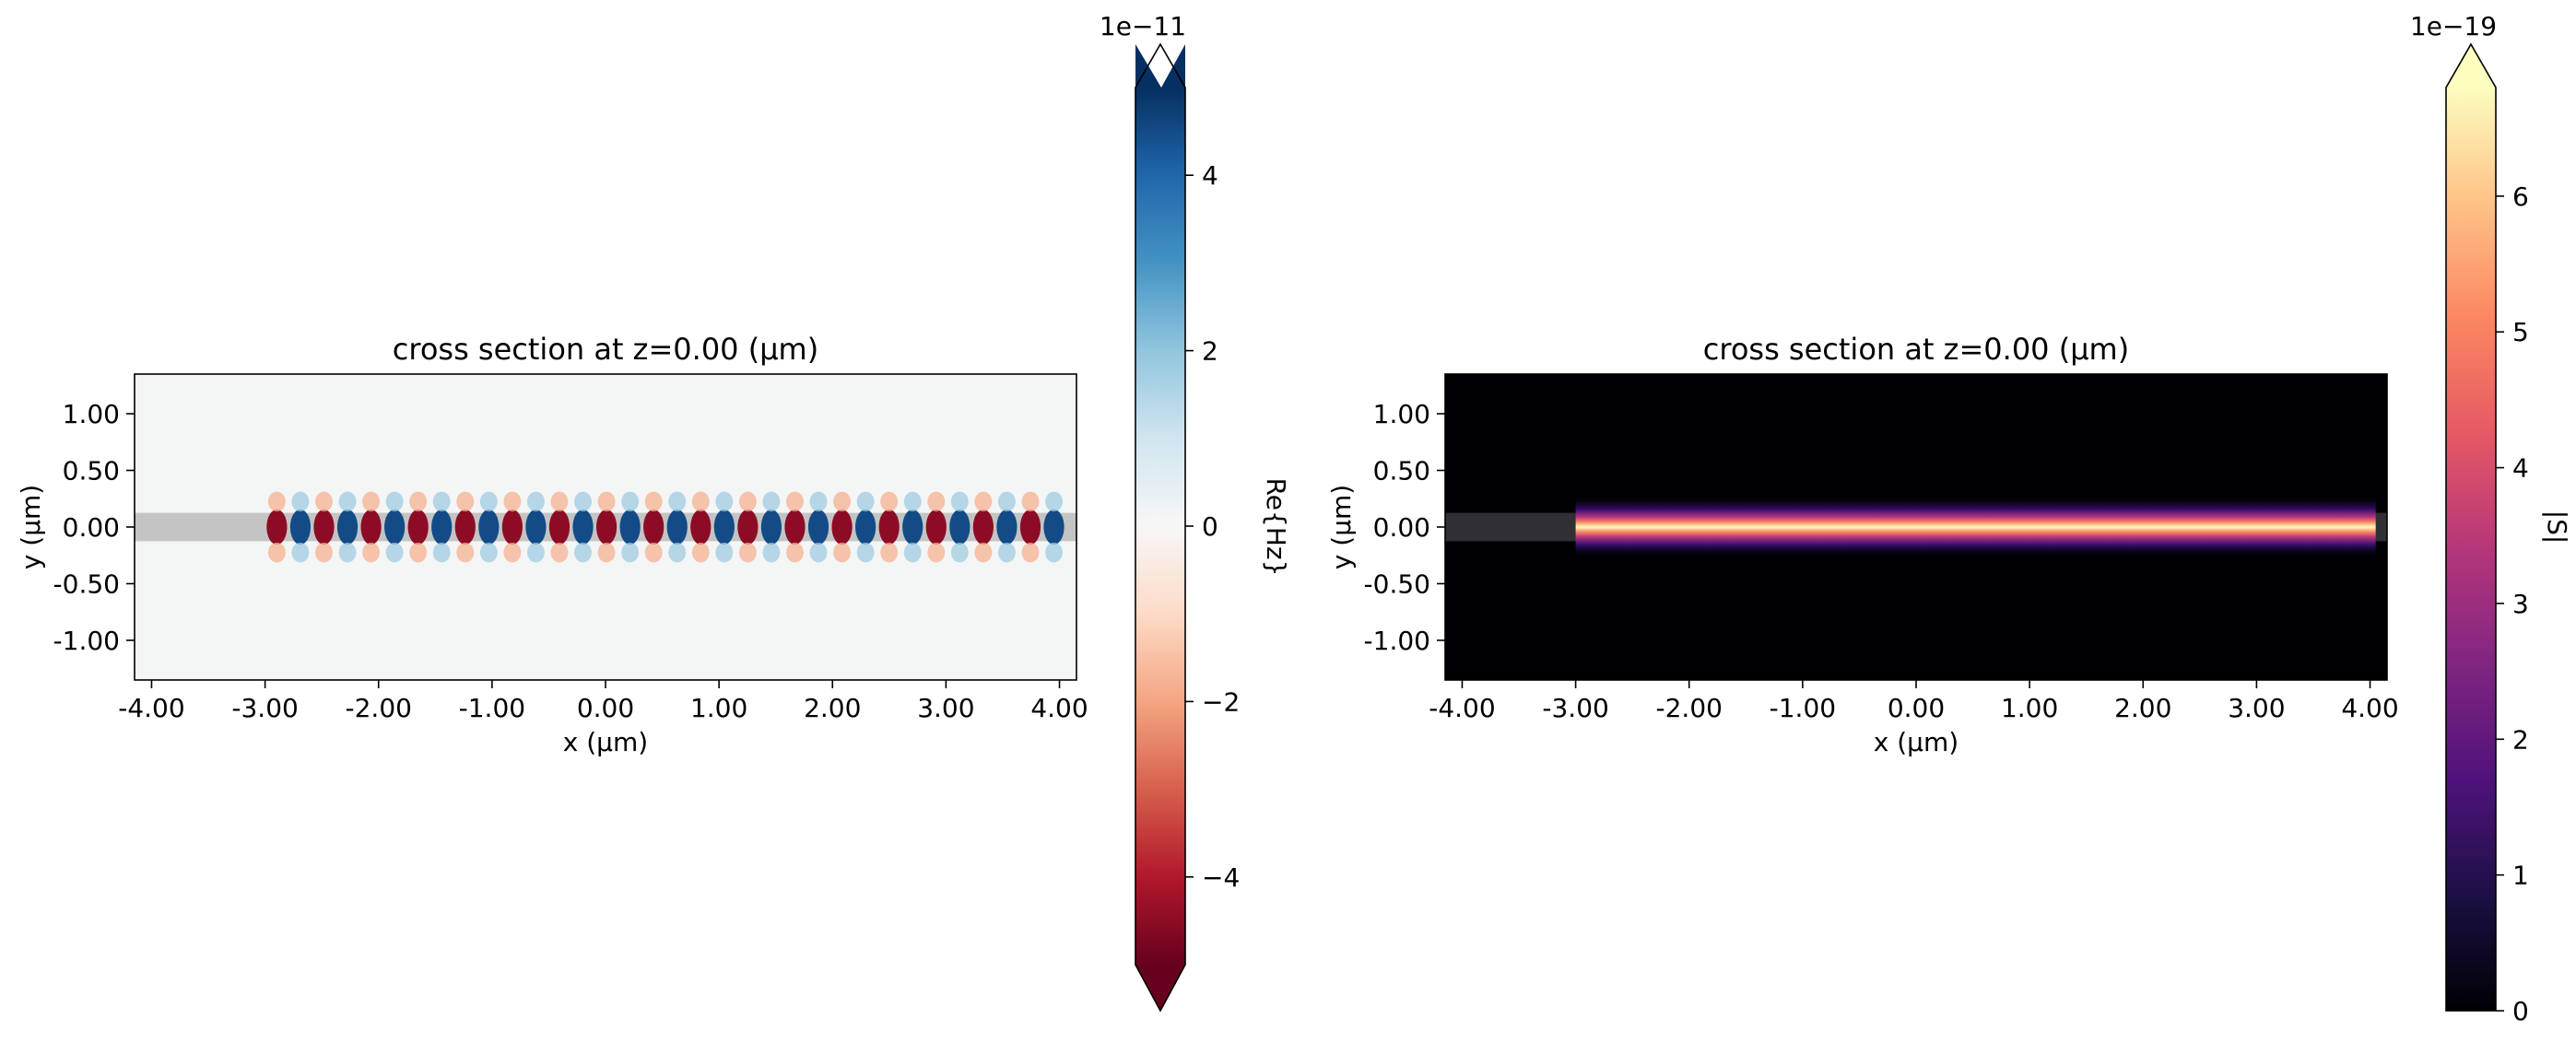 The height and width of the screenshot is (1043, 2576). What do you see at coordinates (1916, 708) in the screenshot?
I see `x-tick-label: 0.00` at bounding box center [1916, 708].